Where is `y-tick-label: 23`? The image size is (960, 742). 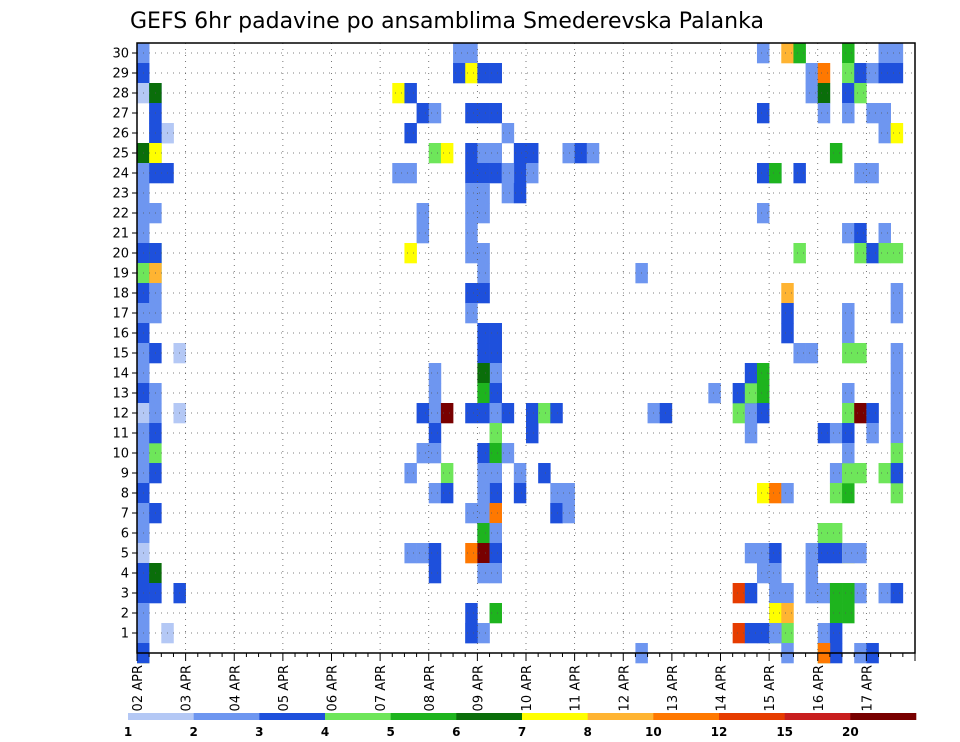 y-tick-label: 23 is located at coordinates (120, 194).